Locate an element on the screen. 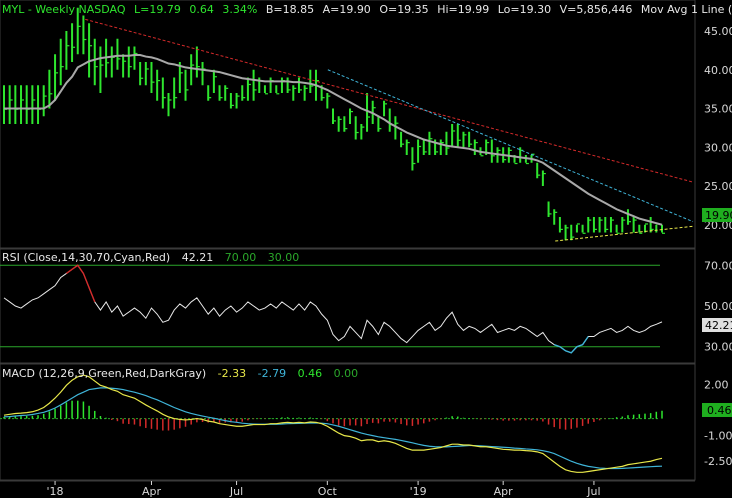 The height and width of the screenshot is (498, 732). price-y-tick: 40.00 is located at coordinates (718, 70).